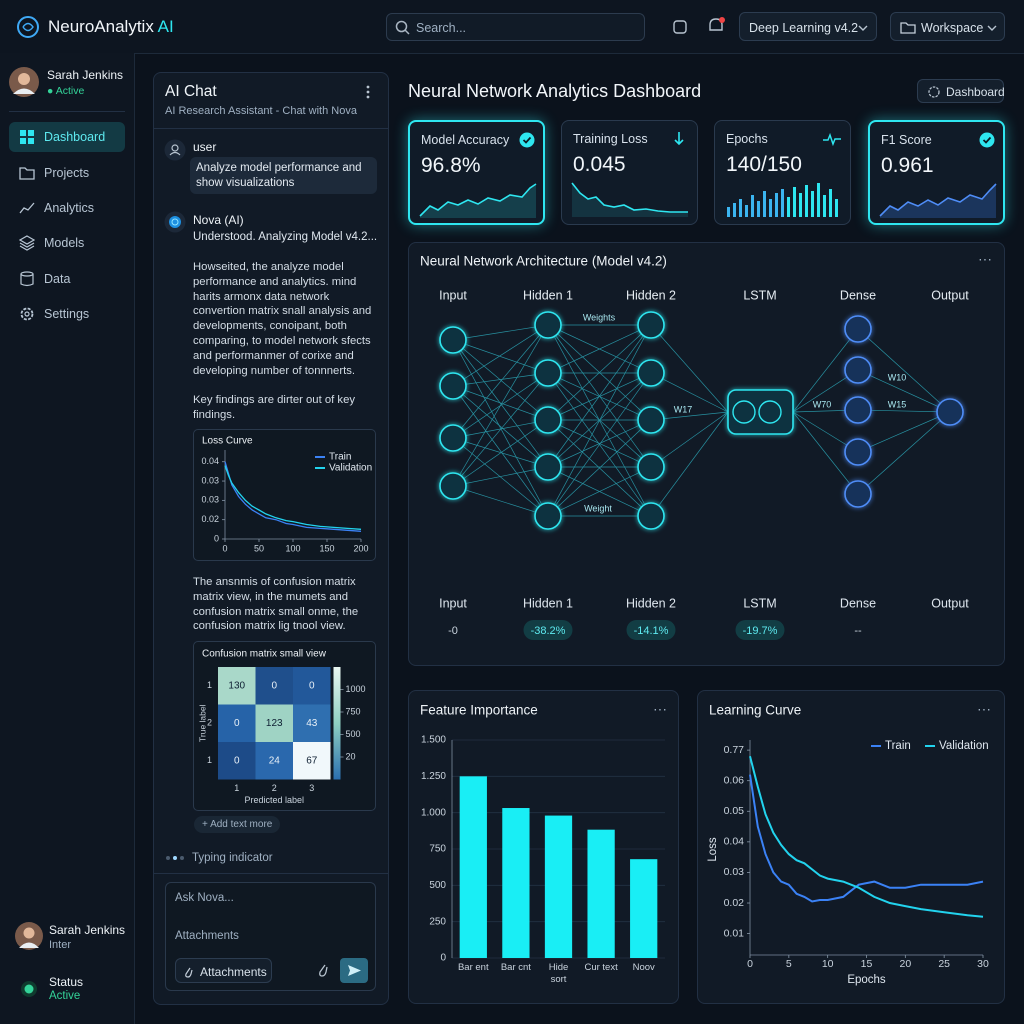  What do you see at coordinates (433, 740) in the screenshot?
I see `y-tick-label: 1.500` at bounding box center [433, 740].